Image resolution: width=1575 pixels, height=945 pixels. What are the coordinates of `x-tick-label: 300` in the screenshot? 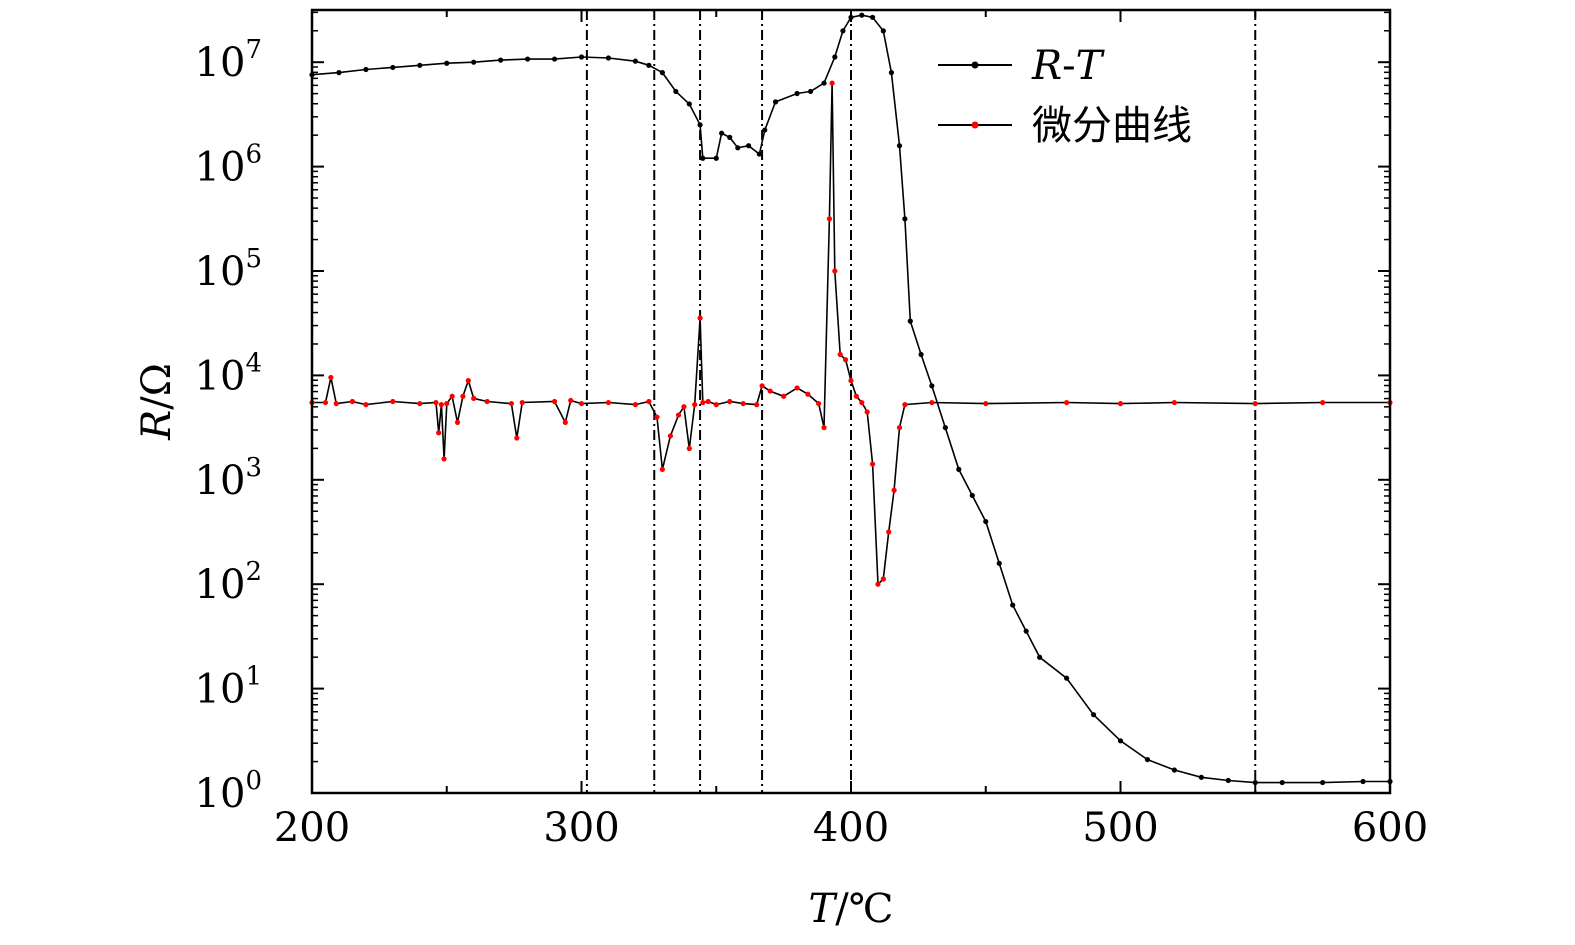 It's located at (581, 828).